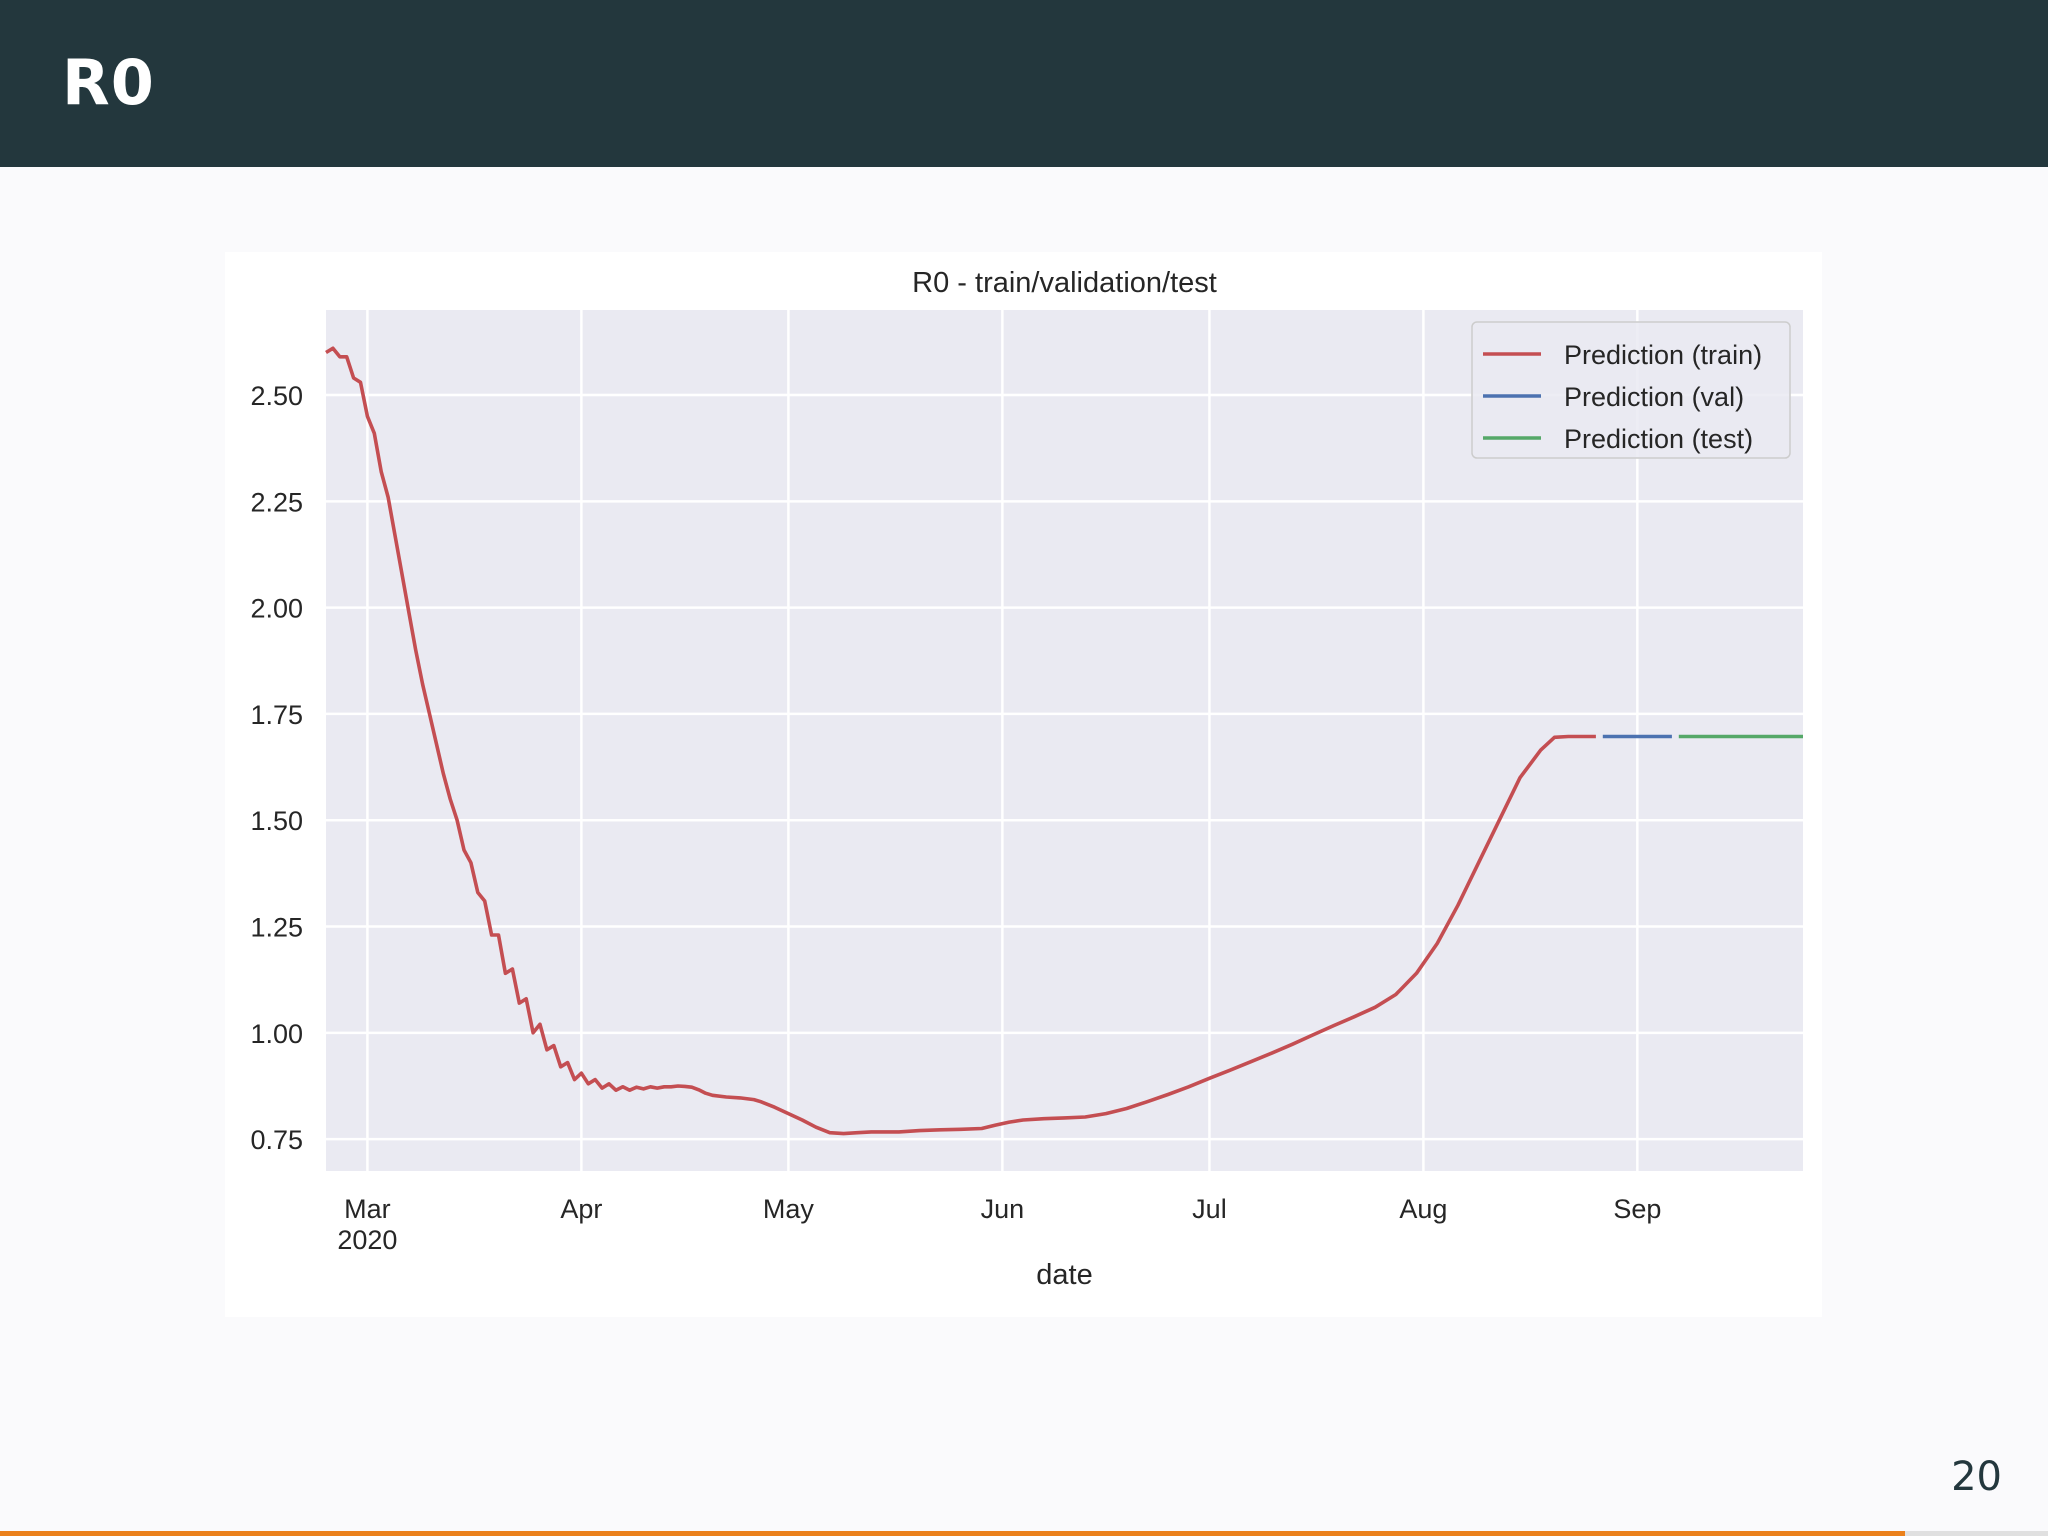 This screenshot has width=2048, height=1536. Describe the element at coordinates (276, 1034) in the screenshot. I see `y-tick-label: 1.00` at that location.